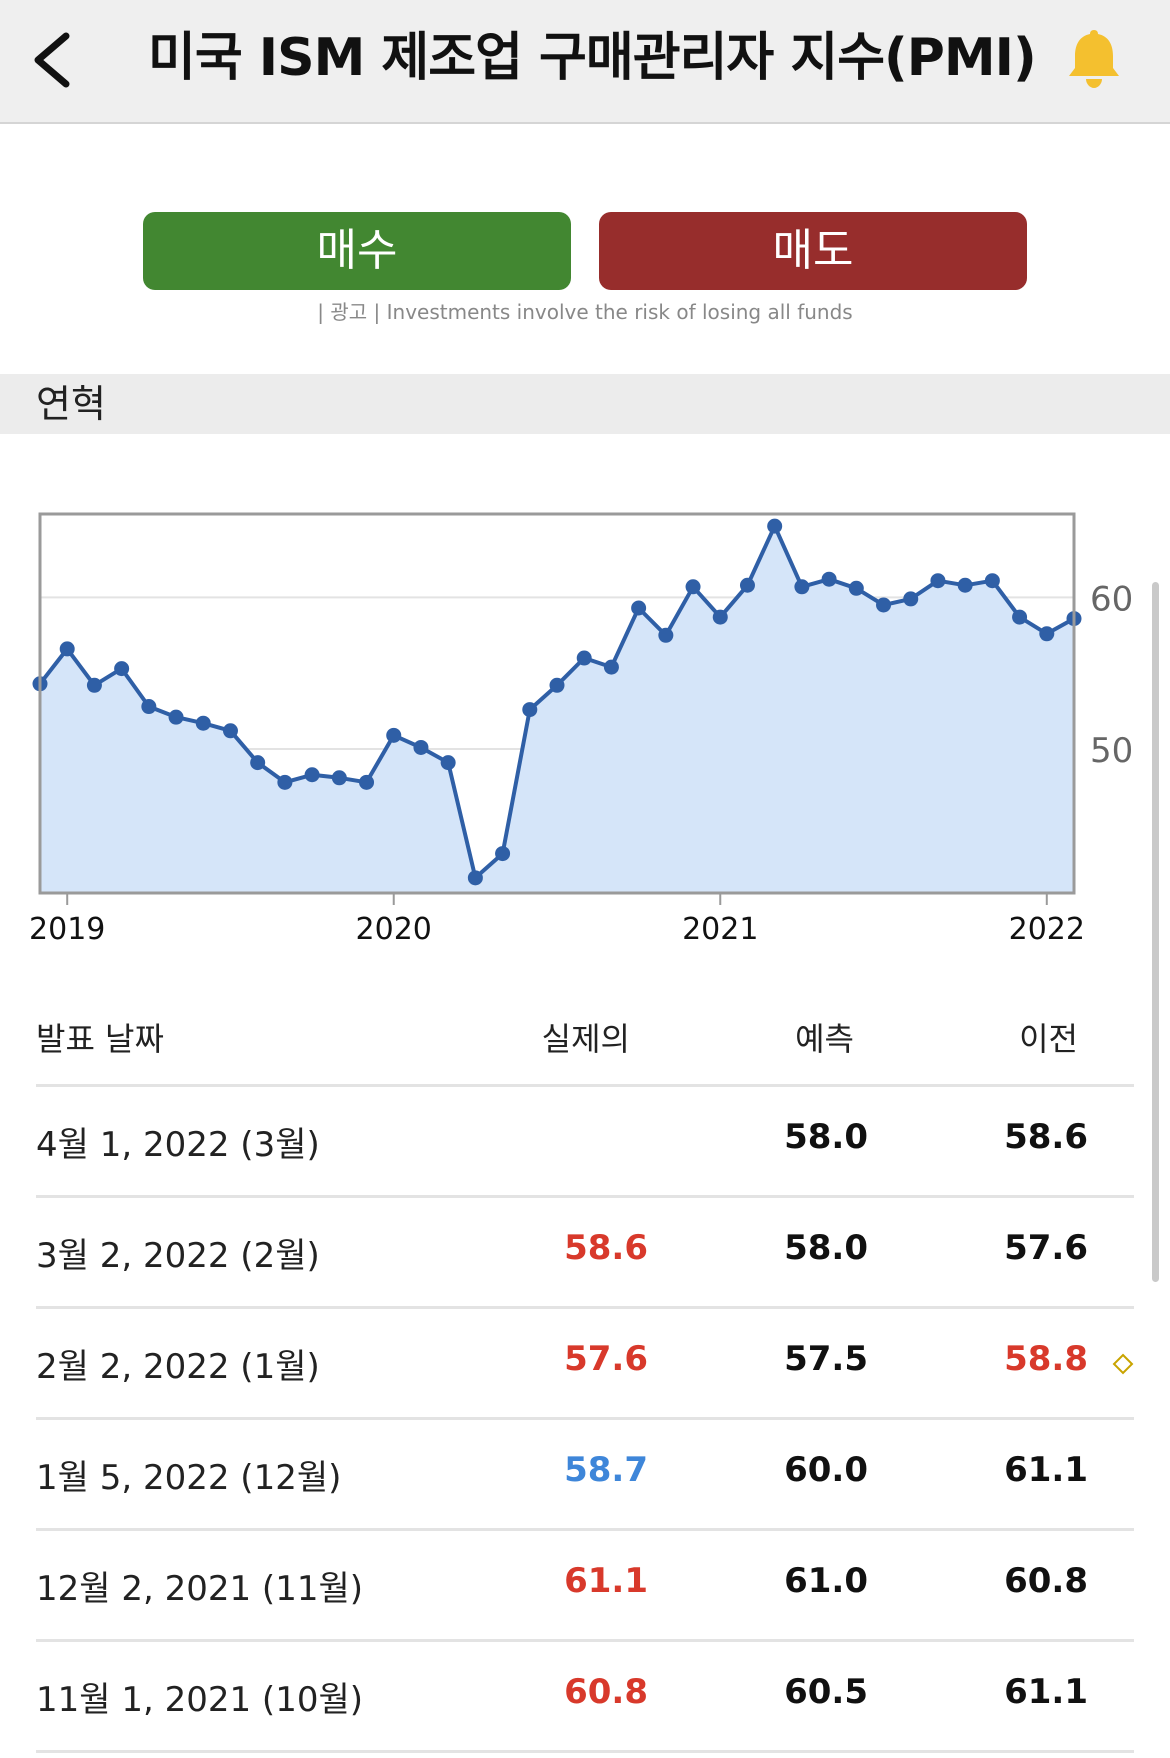  I want to click on header-date: 발표 날짜, so click(100, 1039).